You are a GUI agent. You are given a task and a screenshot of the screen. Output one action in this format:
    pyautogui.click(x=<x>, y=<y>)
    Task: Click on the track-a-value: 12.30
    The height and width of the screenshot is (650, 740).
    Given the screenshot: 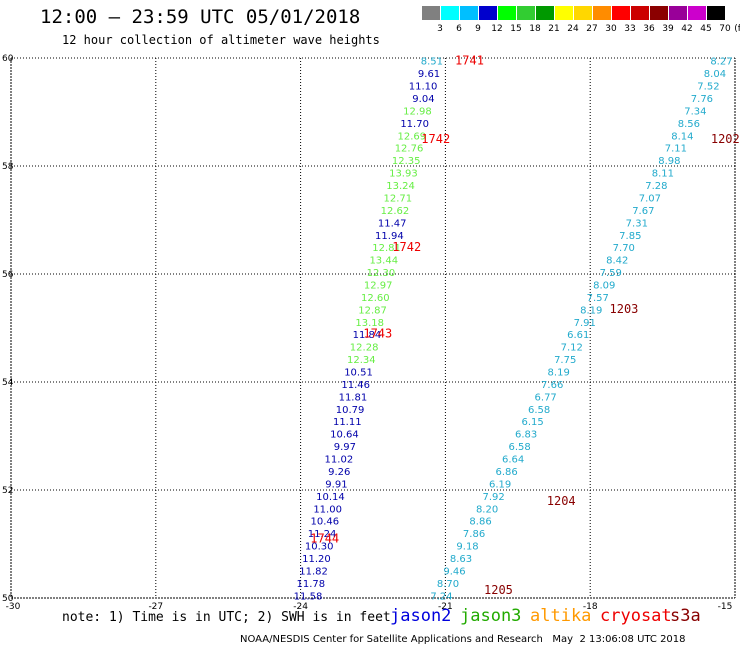 What is the action you would take?
    pyautogui.click(x=381, y=273)
    